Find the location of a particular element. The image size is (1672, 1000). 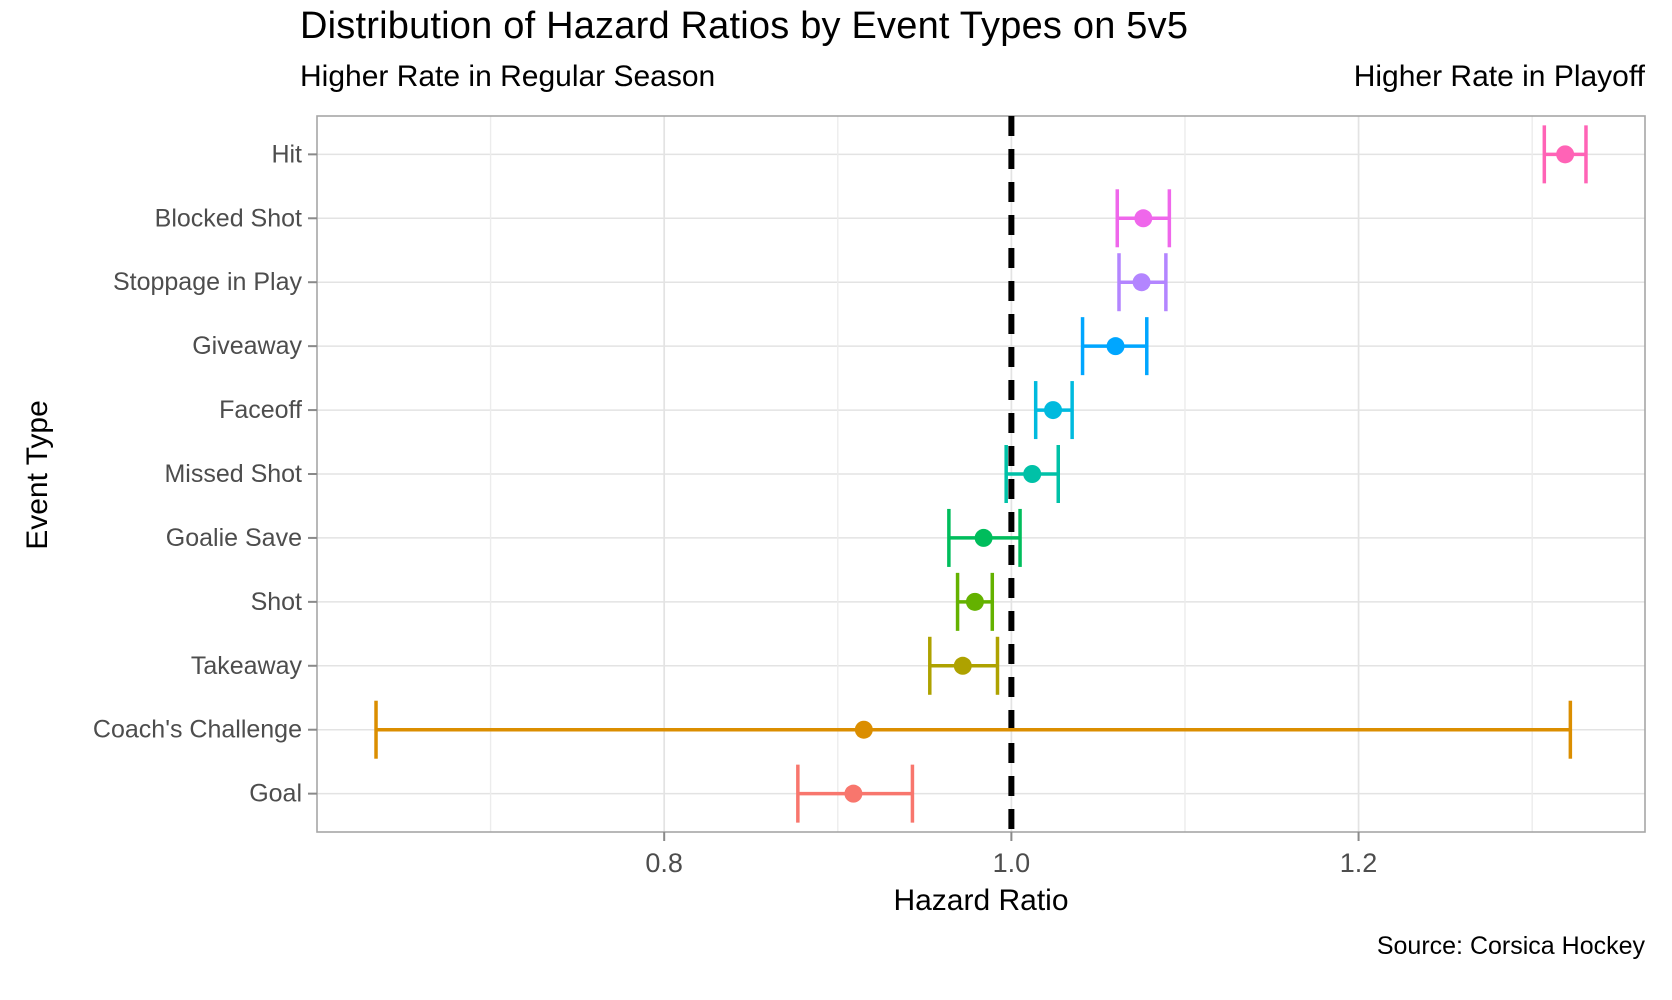

y-axis-title: Event Type is located at coordinates (37, 475).